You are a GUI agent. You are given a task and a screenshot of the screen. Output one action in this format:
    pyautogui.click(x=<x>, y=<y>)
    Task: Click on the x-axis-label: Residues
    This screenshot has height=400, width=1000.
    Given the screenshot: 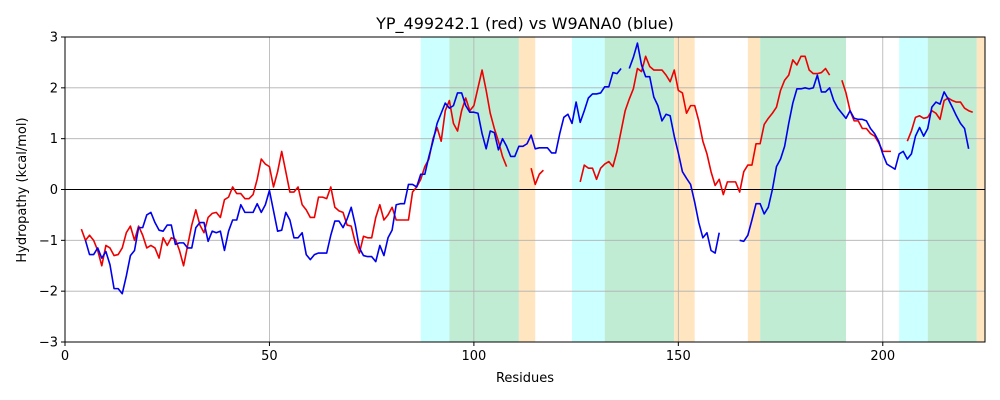 What is the action you would take?
    pyautogui.click(x=525, y=378)
    